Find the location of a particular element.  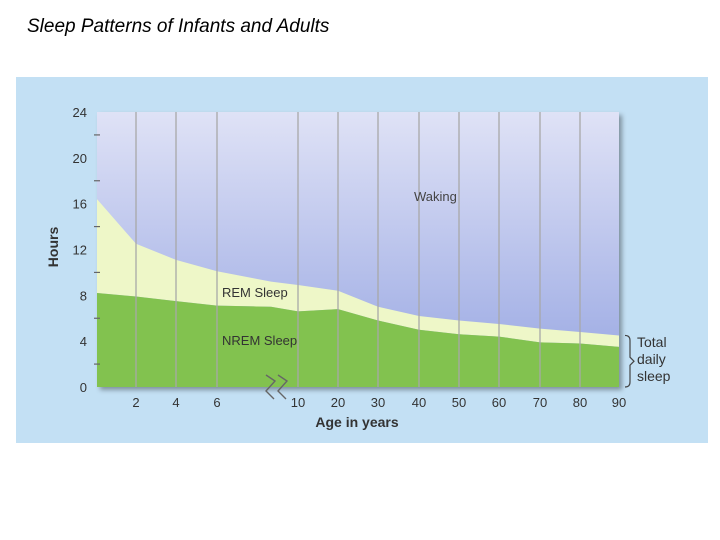

y-axis: 0 4 8 12 16 20 24 is located at coordinates (86, 250).